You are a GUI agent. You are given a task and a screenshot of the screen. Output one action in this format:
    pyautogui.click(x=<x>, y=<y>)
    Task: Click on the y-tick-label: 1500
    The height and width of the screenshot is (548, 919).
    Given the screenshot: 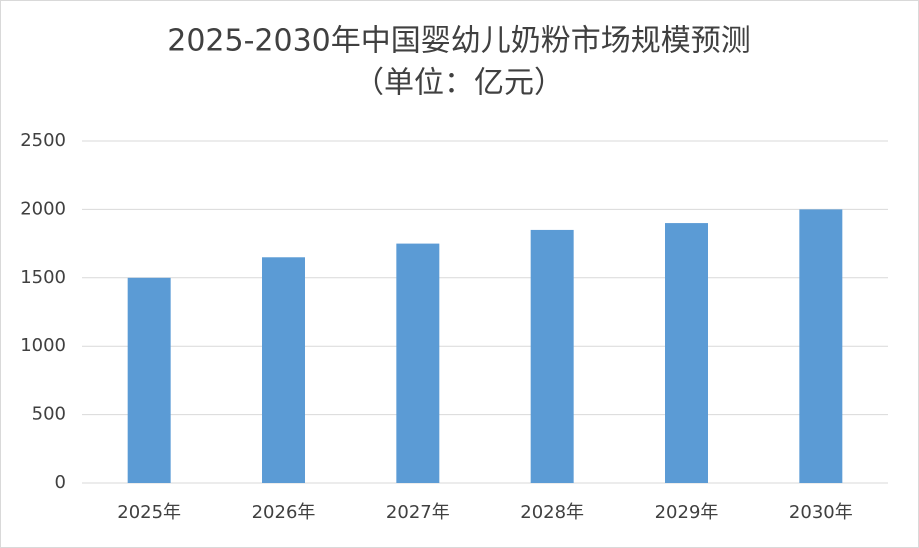 What is the action you would take?
    pyautogui.click(x=43, y=277)
    